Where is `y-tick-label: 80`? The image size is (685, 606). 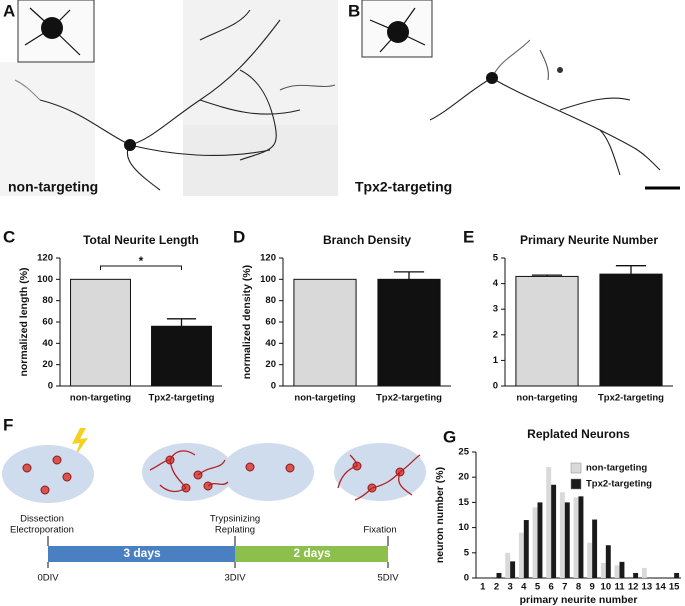 y-tick-label: 80 is located at coordinates (47, 300).